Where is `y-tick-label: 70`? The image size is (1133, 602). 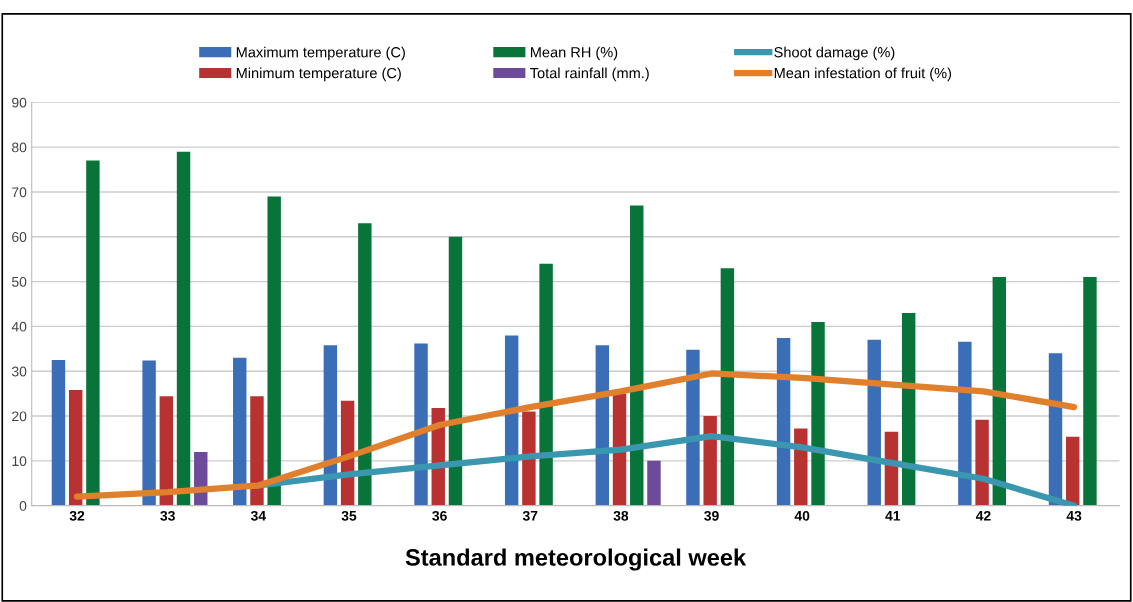 y-tick-label: 70 is located at coordinates (19, 192).